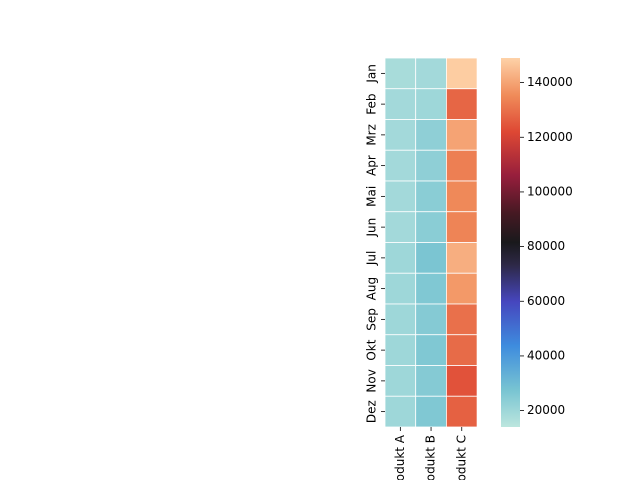  Describe the element at coordinates (372, 135) in the screenshot. I see `row-label: Mrz` at that location.